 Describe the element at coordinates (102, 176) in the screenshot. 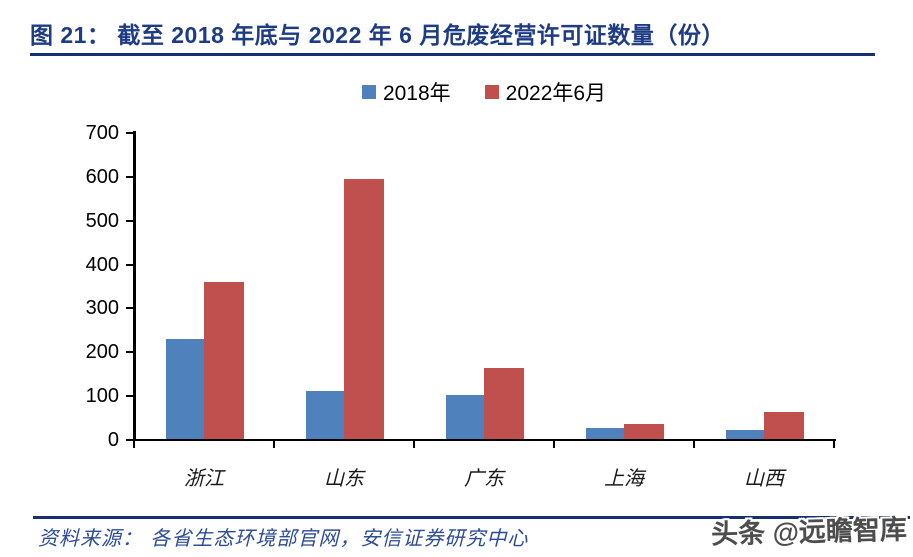

I see `y-axis-tick-label: 600` at that location.